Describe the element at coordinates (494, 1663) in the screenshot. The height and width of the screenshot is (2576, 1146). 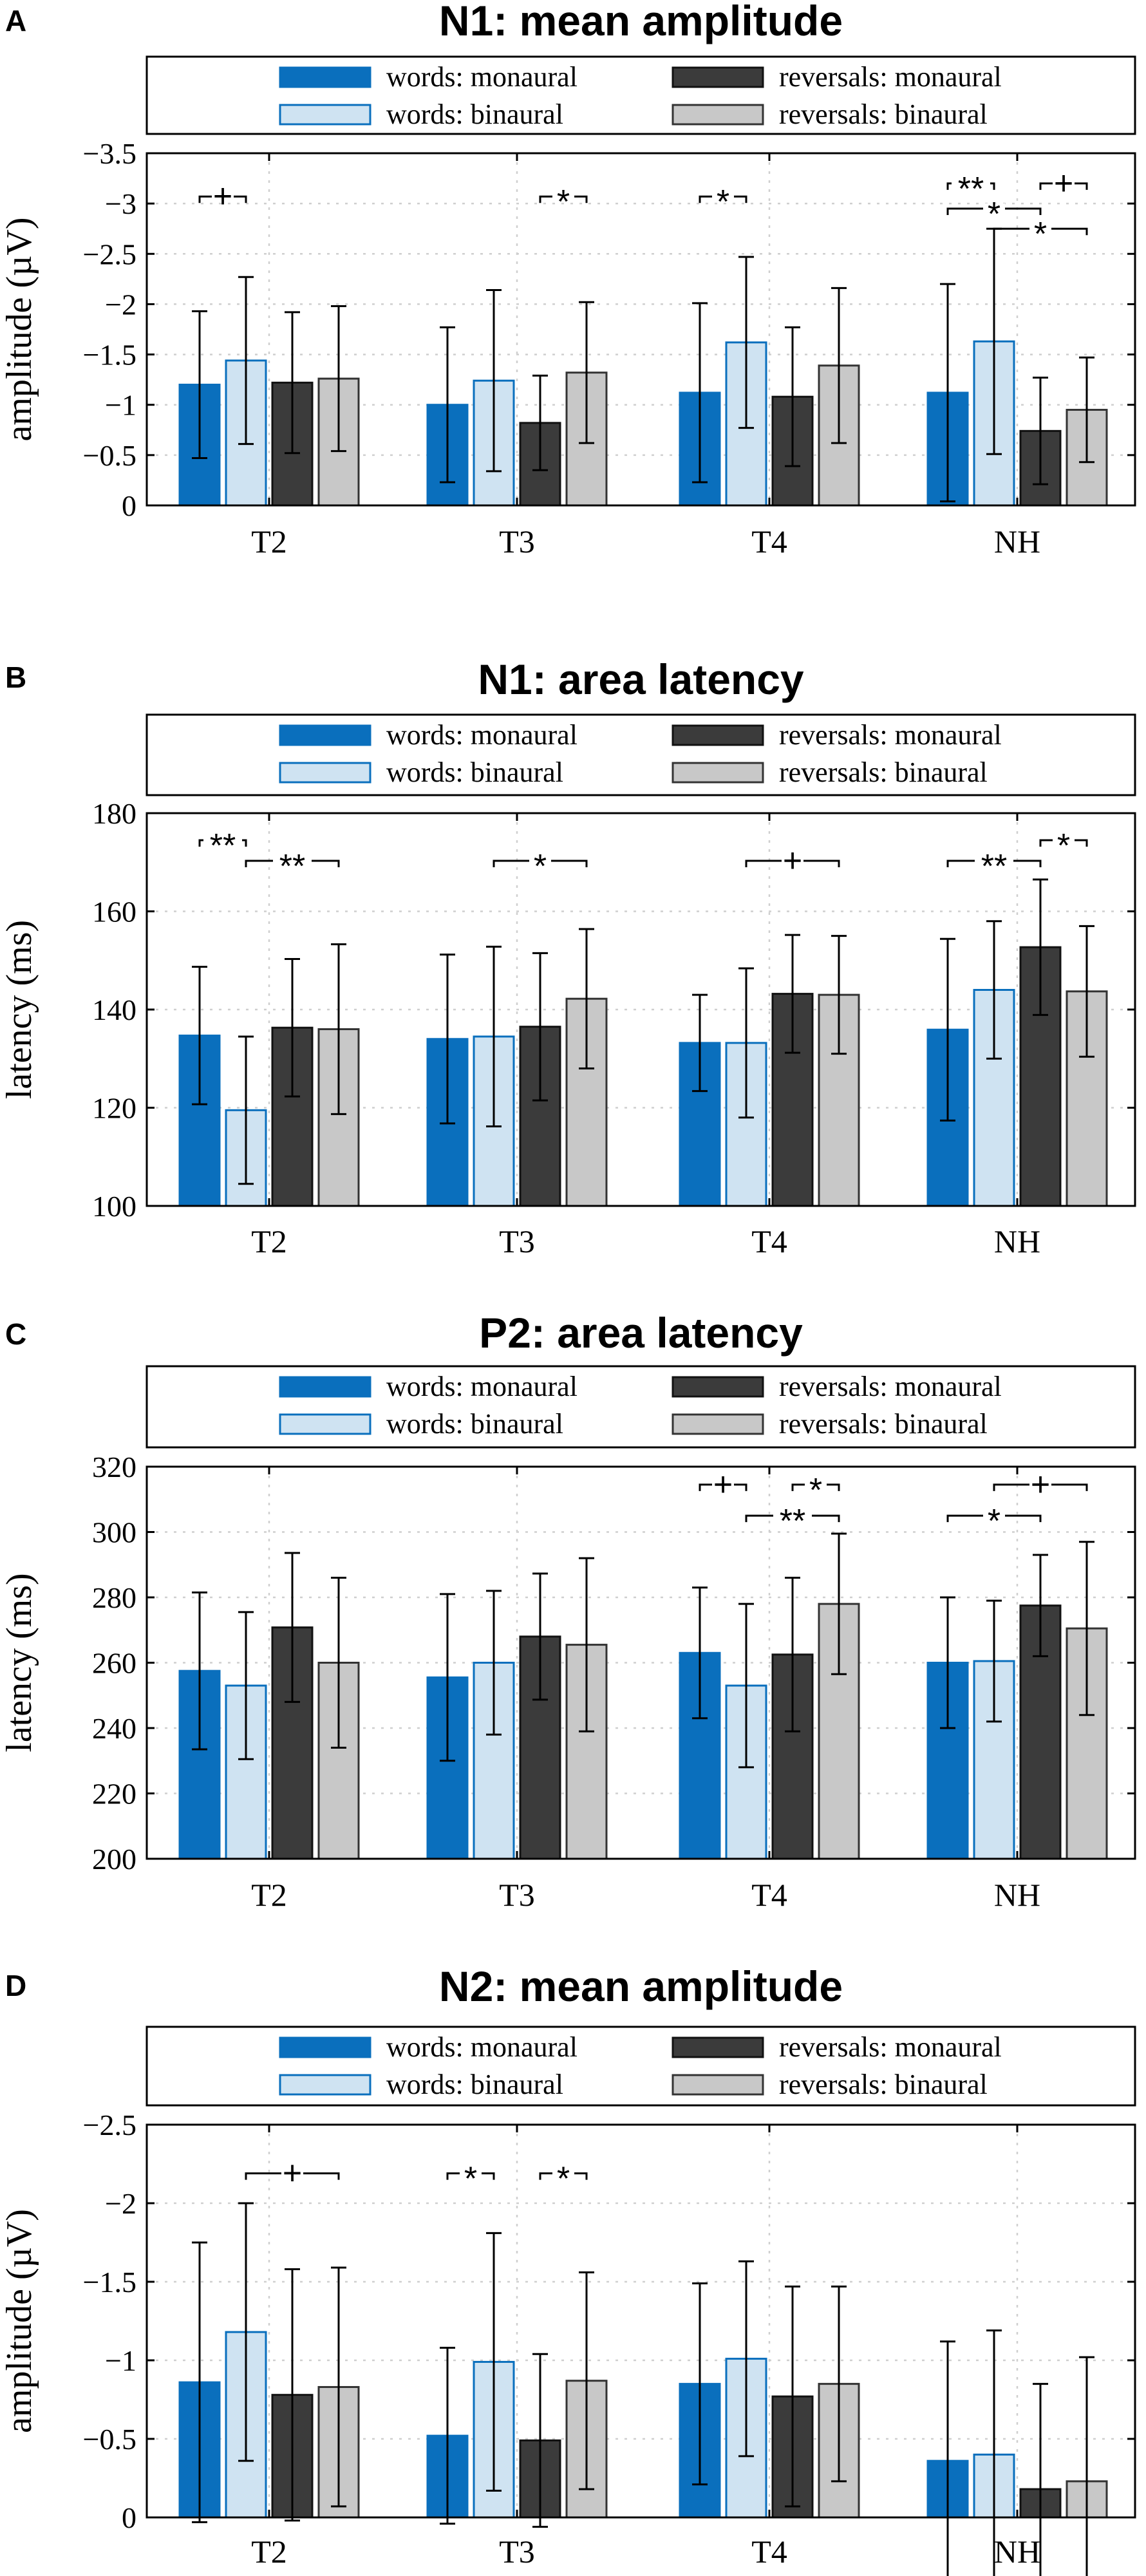
I see `error-bar-words-binaural-t3` at that location.